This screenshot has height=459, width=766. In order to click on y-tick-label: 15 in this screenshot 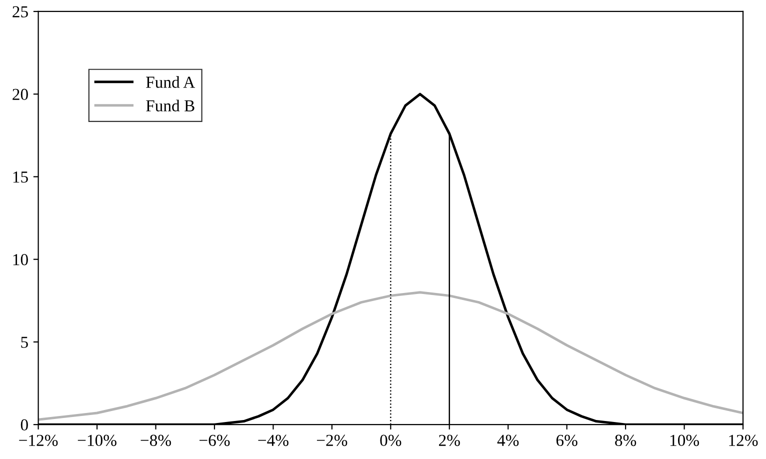, I will do `click(20, 177)`.